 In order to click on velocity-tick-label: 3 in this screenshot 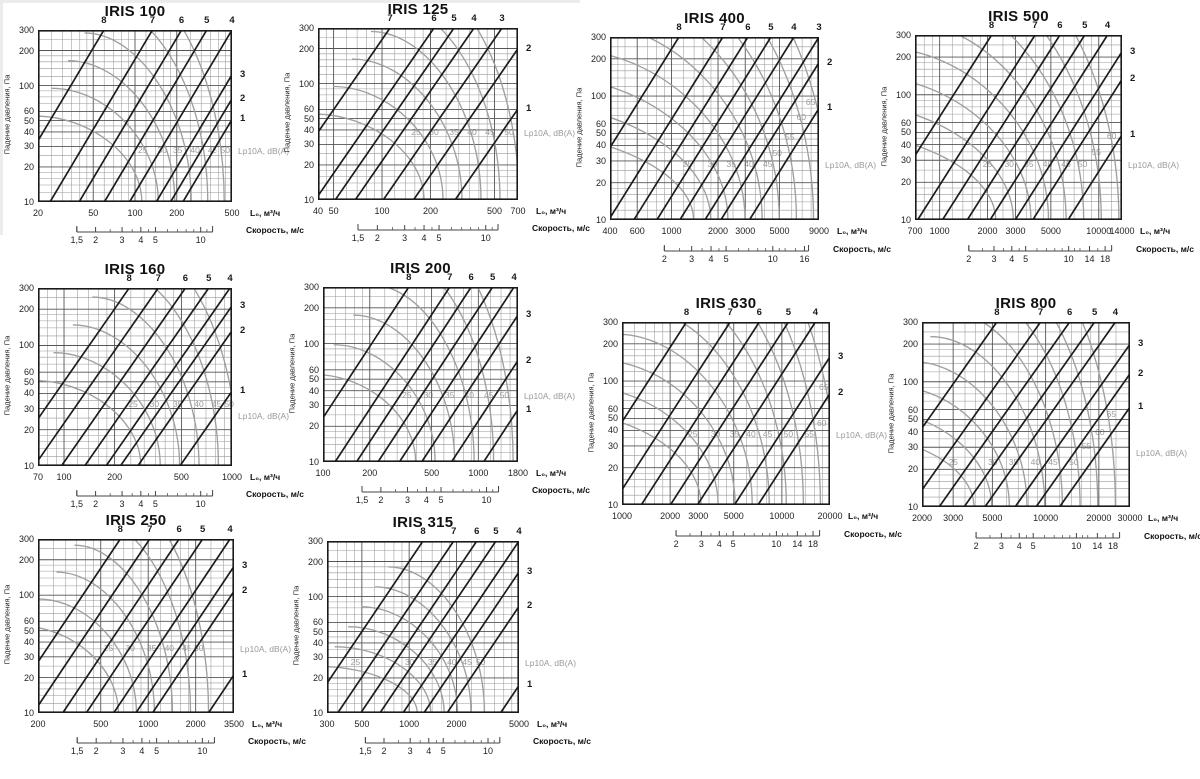, I will do `click(405, 238)`.